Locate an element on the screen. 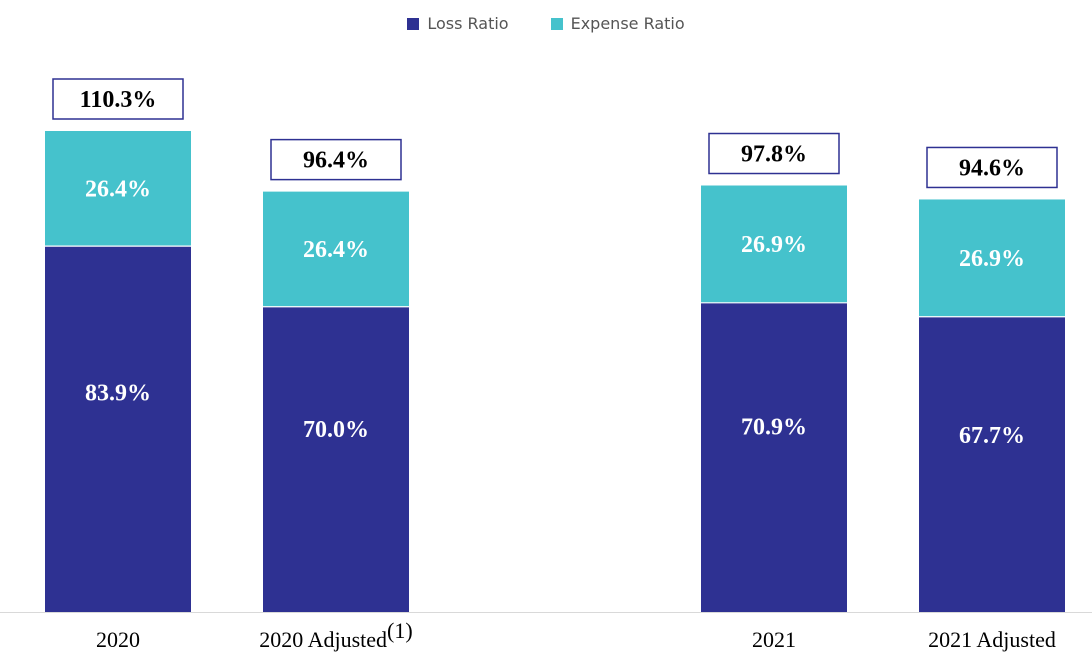 The height and width of the screenshot is (657, 1092). total-label: 110.3% is located at coordinates (118, 100).